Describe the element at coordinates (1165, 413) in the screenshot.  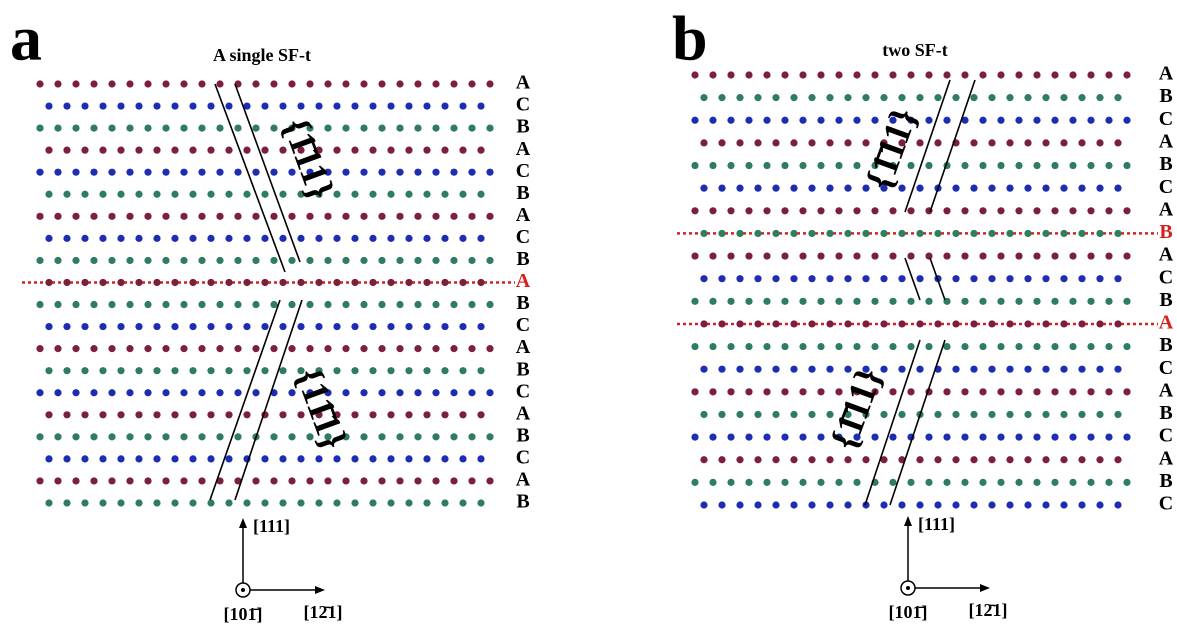
I see `layer-letter: B` at that location.